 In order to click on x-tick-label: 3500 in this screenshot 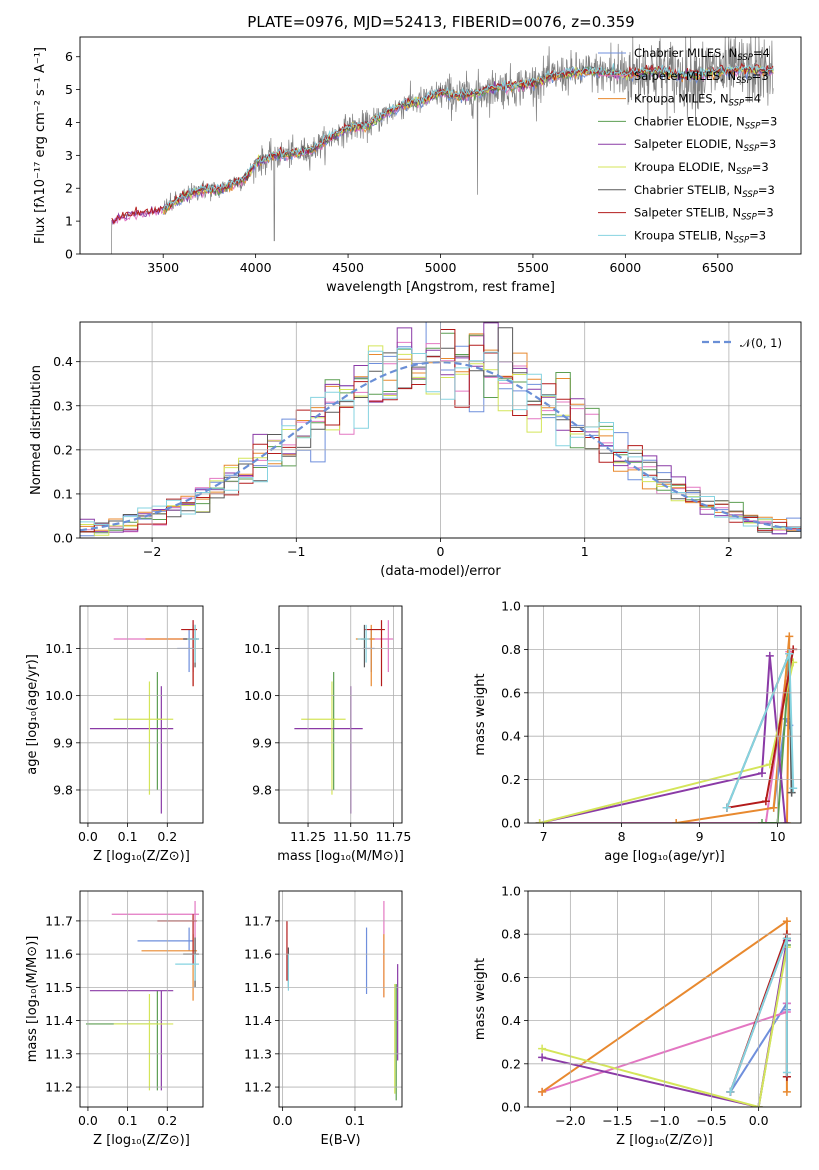, I will do `click(163, 267)`.